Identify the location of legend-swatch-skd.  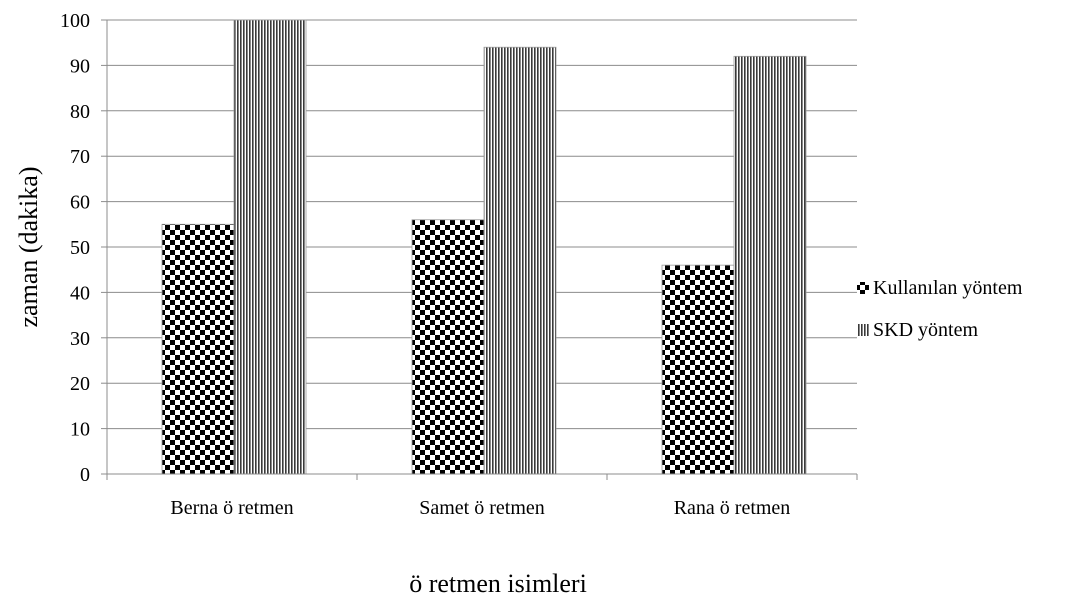
(863, 330).